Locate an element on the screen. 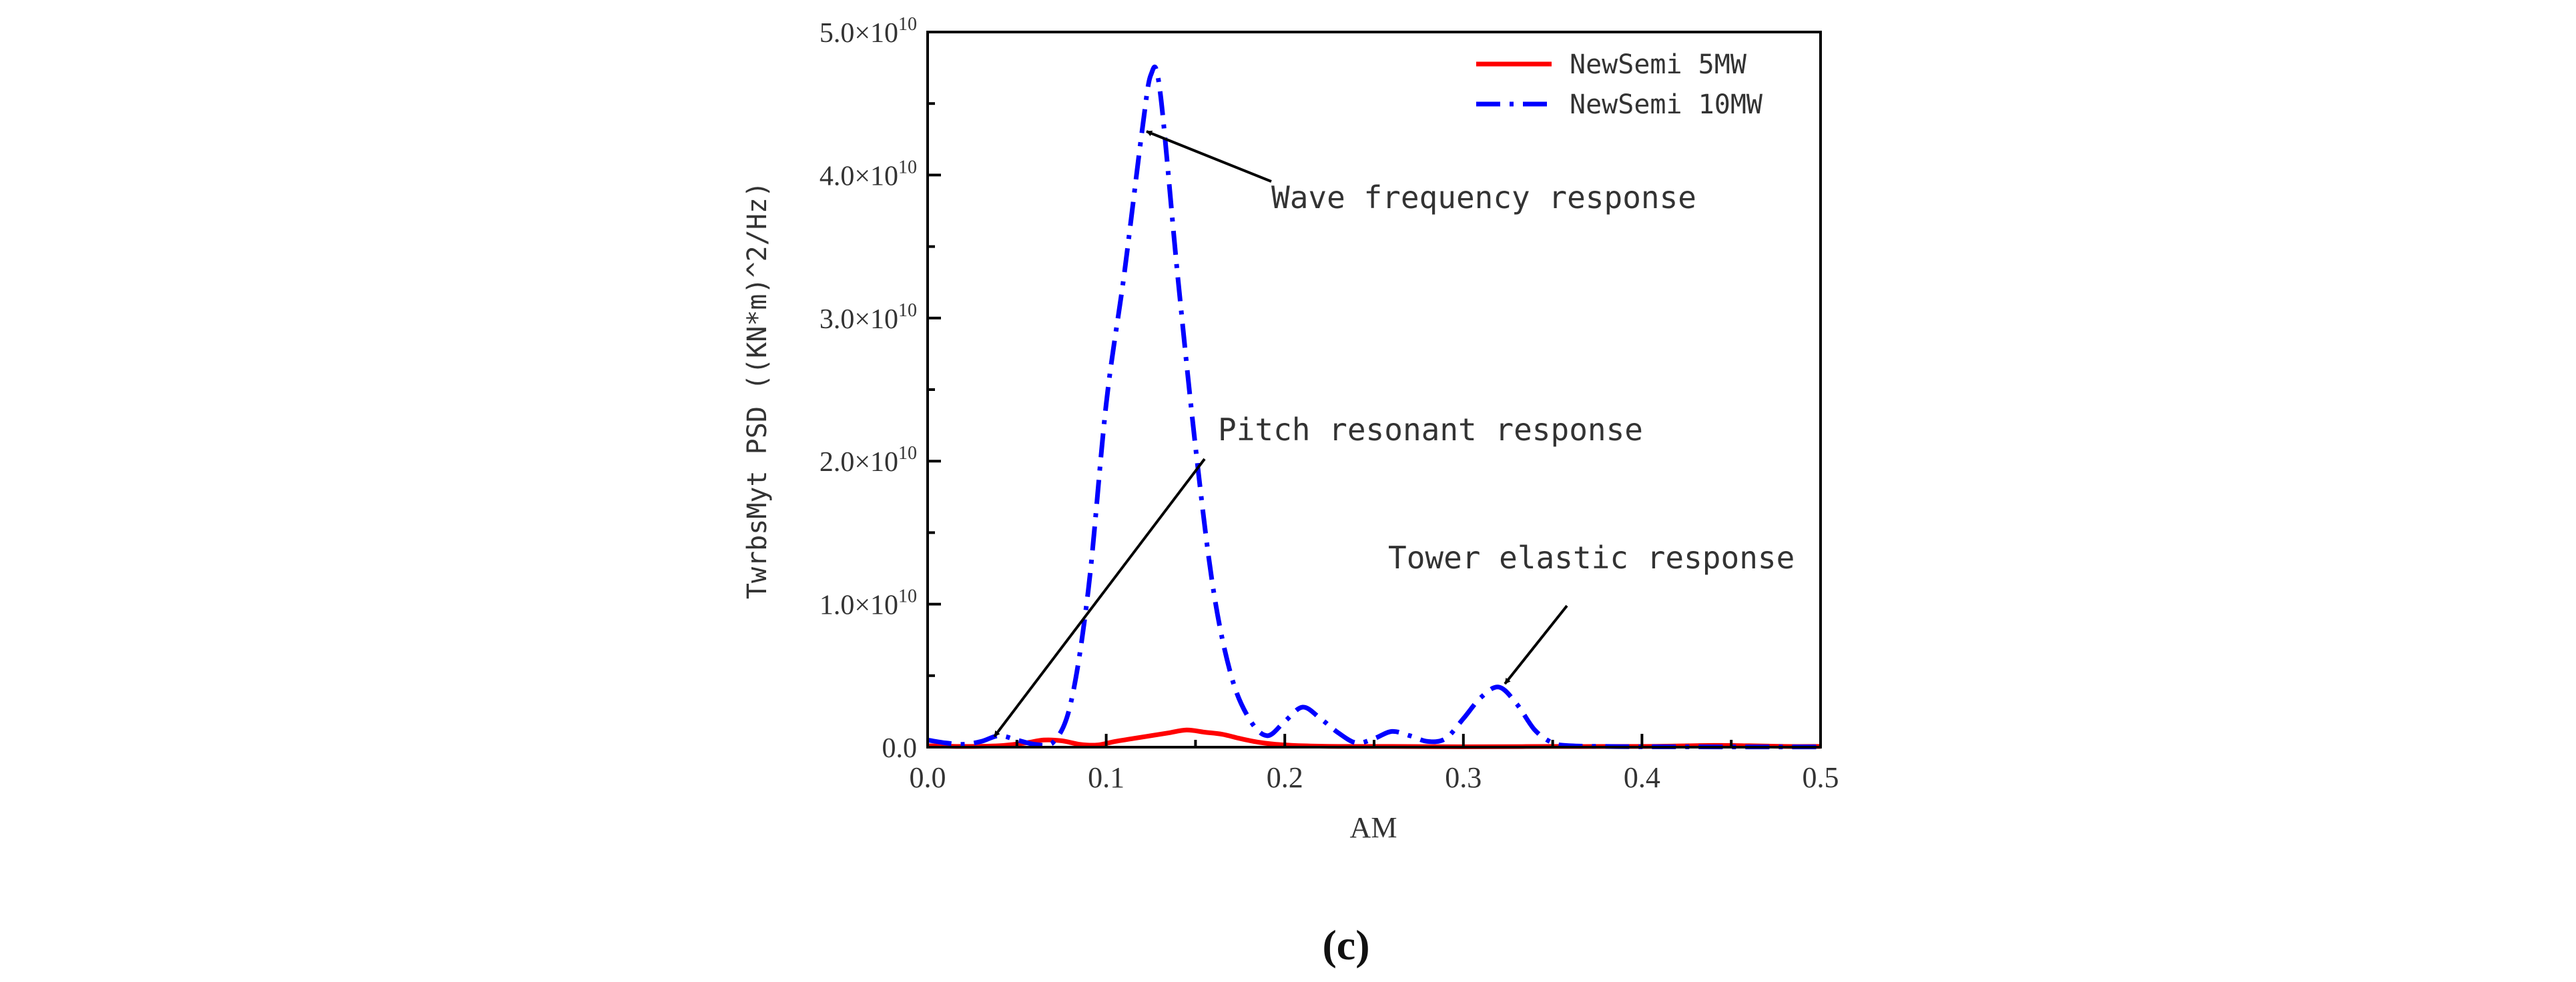  annotation-pitch-resonant-response: Pitch resonant response is located at coordinates (1430, 430).